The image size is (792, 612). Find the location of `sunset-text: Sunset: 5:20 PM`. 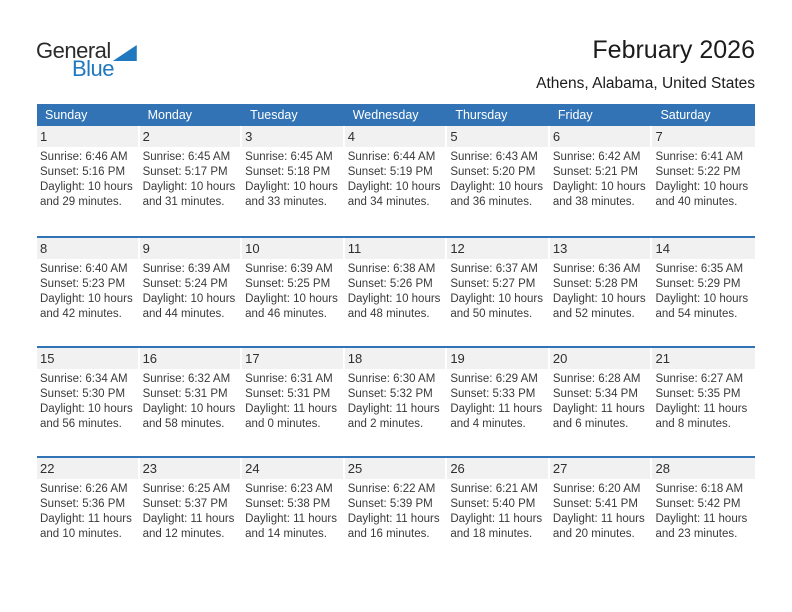

sunset-text: Sunset: 5:20 PM is located at coordinates (493, 172).